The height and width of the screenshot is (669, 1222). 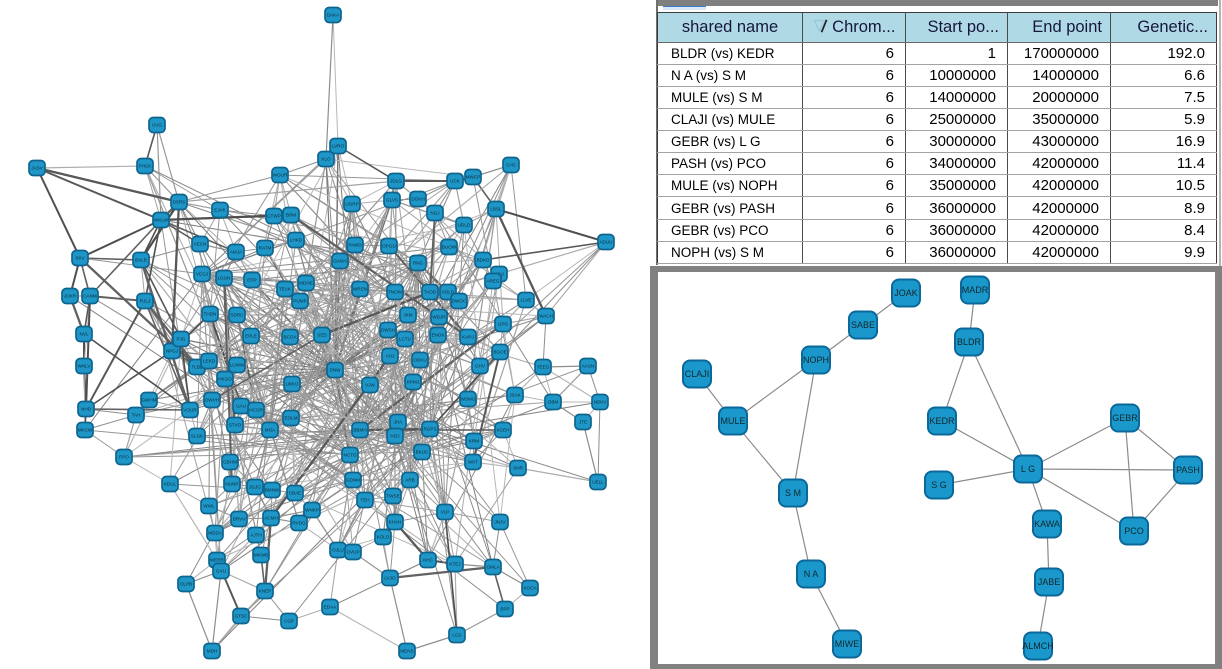 I want to click on svg-text: NOPH, so click(x=816, y=360).